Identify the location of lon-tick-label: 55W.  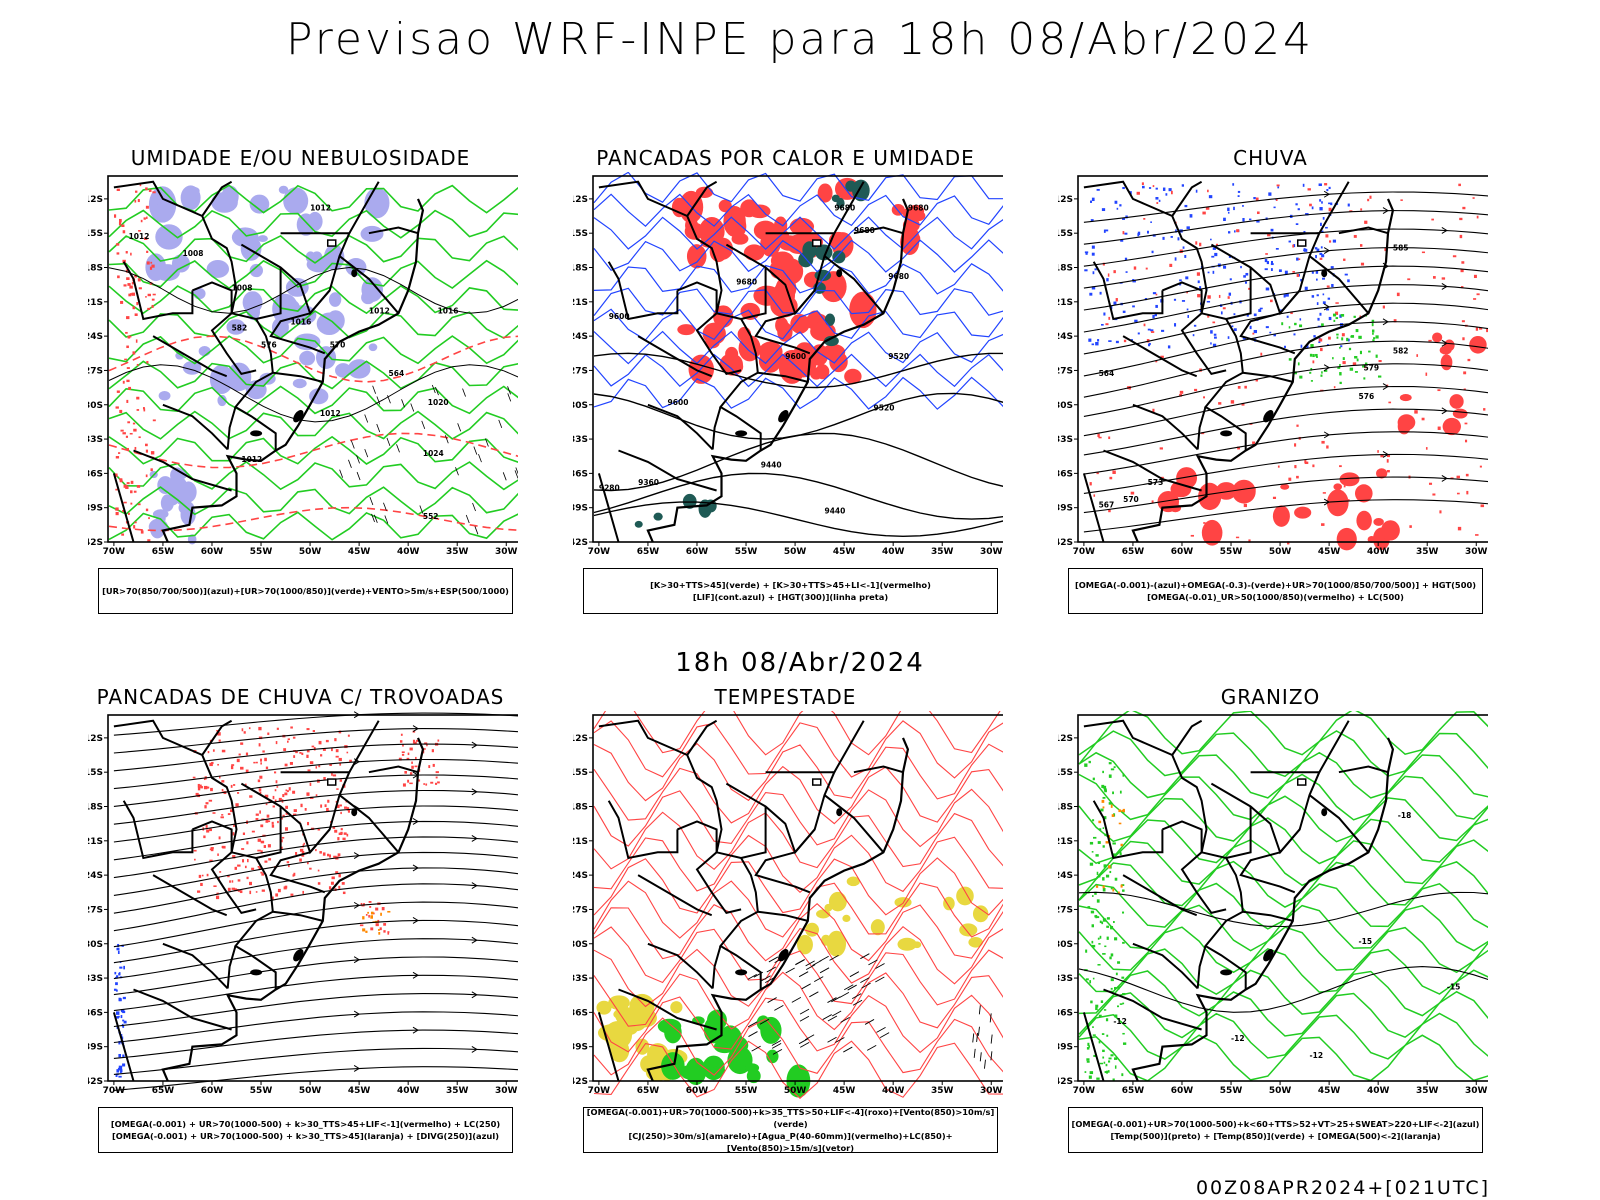
(746, 1091).